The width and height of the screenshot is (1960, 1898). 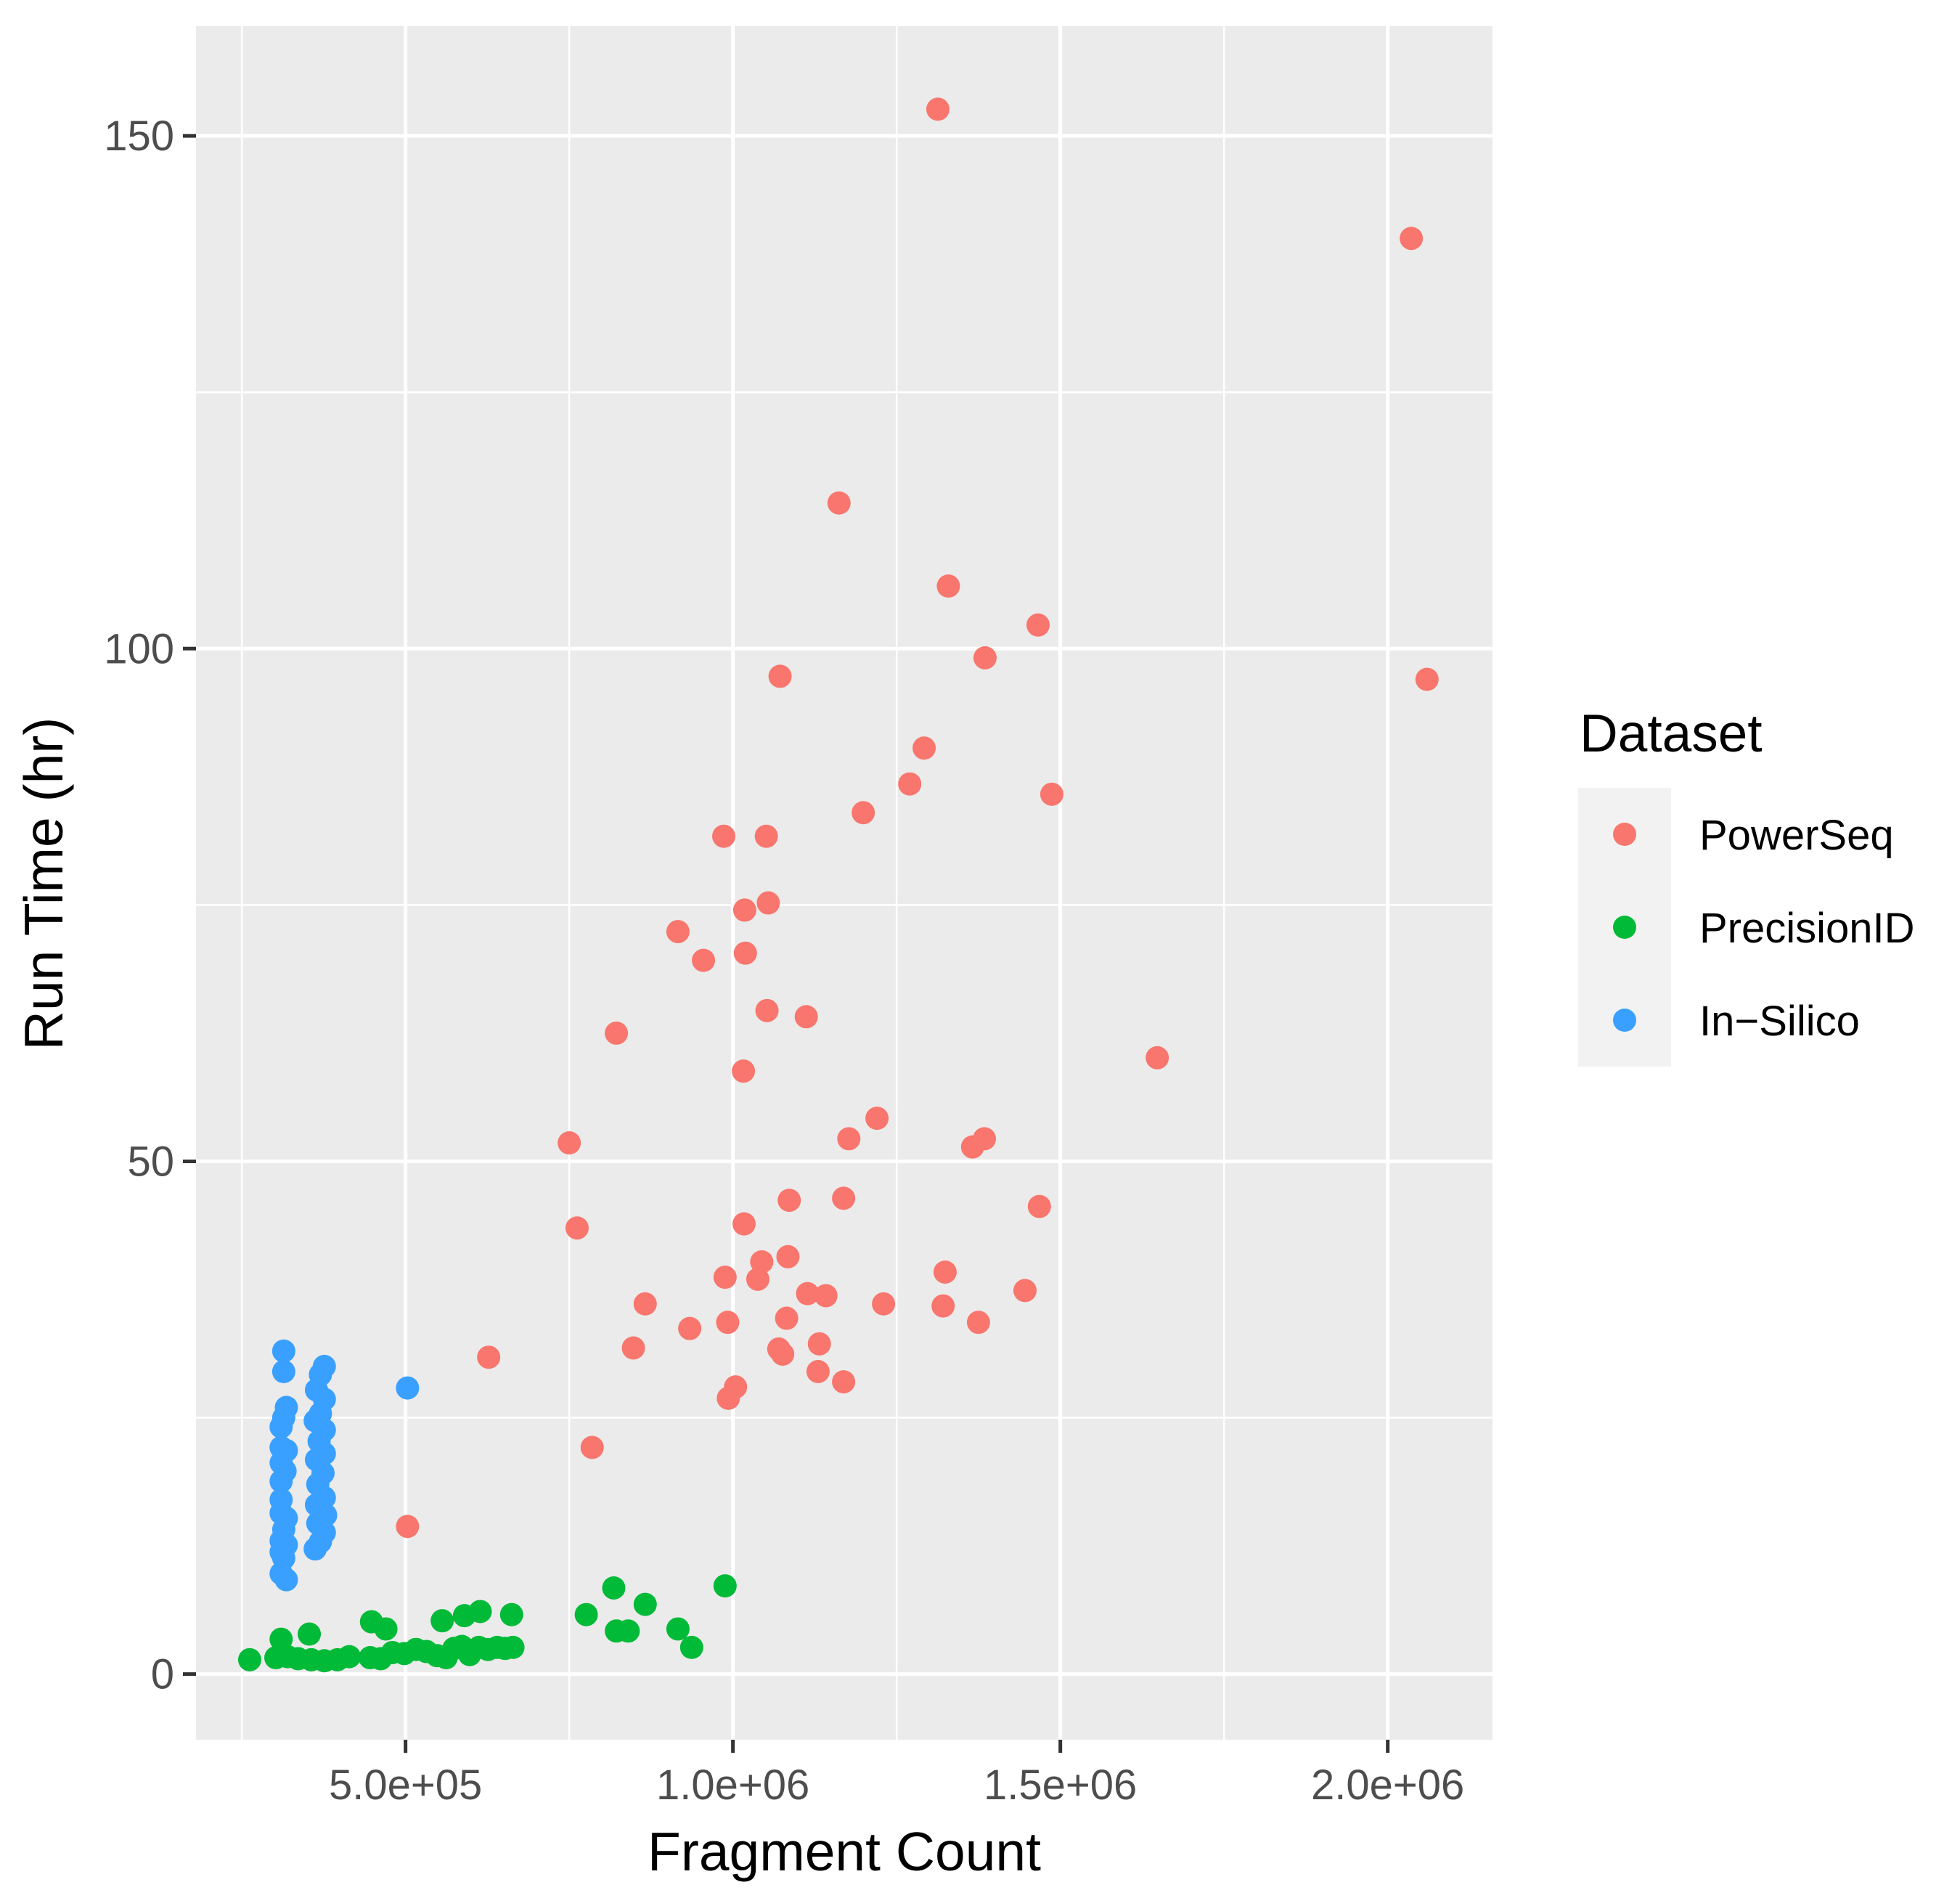 What do you see at coordinates (1807, 928) in the screenshot?
I see `legend-label-precisionid: PrecisionID` at bounding box center [1807, 928].